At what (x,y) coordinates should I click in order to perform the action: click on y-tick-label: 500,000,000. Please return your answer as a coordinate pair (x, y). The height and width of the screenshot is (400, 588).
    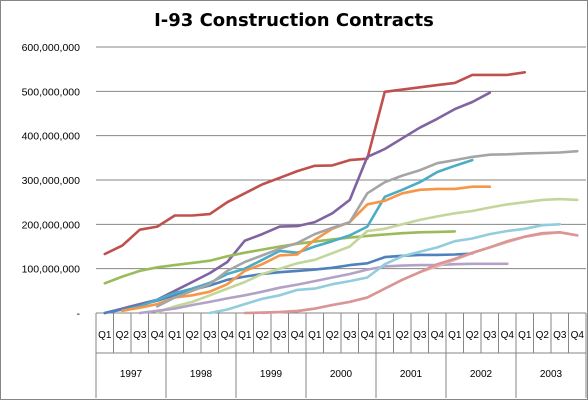
    Looking at the image, I should click on (51, 92).